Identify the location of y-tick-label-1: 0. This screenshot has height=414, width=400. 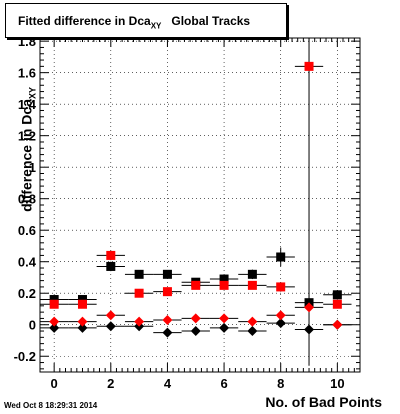
(32, 325).